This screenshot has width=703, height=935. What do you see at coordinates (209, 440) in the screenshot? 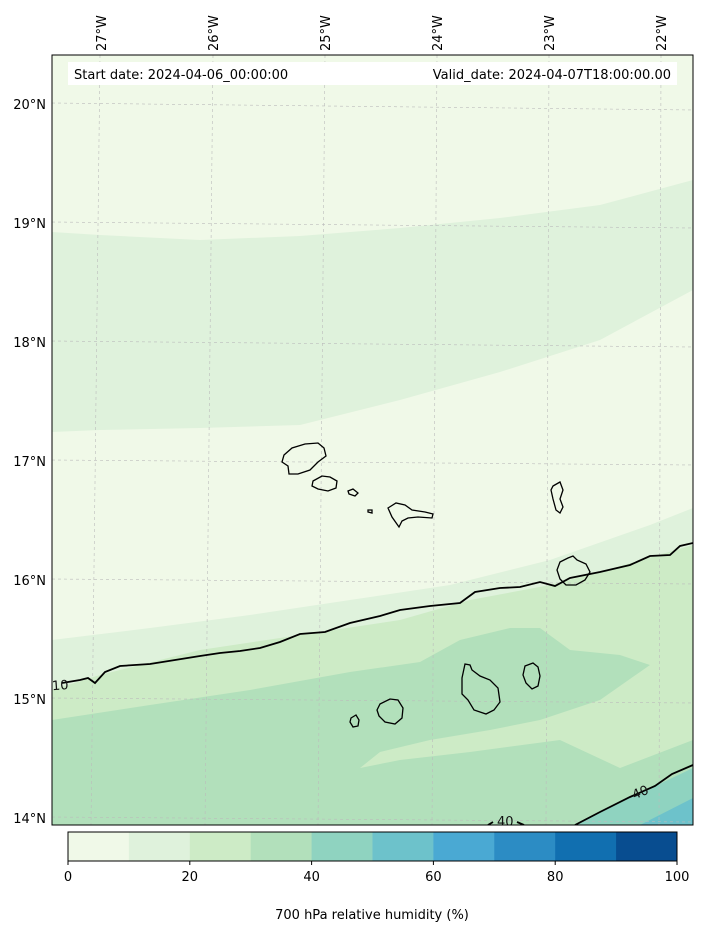
I see `meridian-26w` at bounding box center [209, 440].